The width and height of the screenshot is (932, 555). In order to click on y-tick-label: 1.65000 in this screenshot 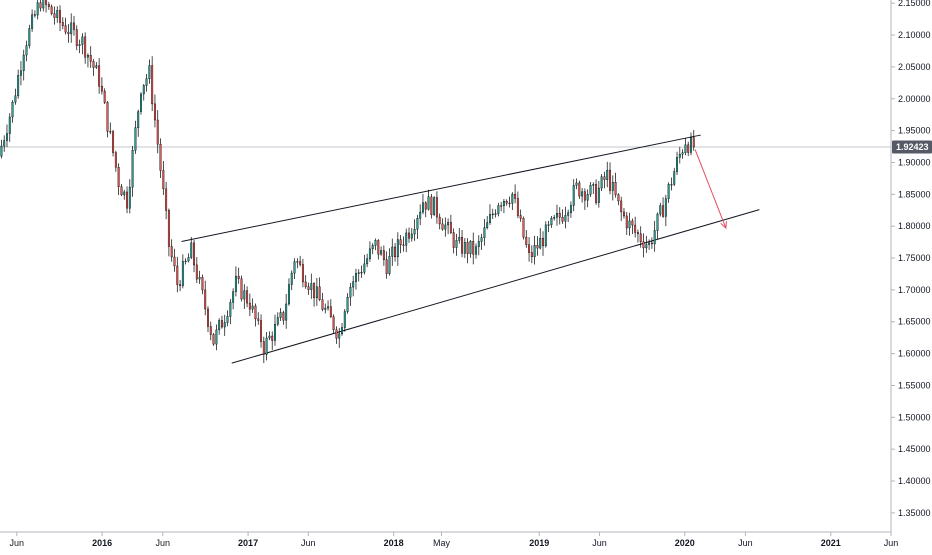, I will do `click(914, 322)`.